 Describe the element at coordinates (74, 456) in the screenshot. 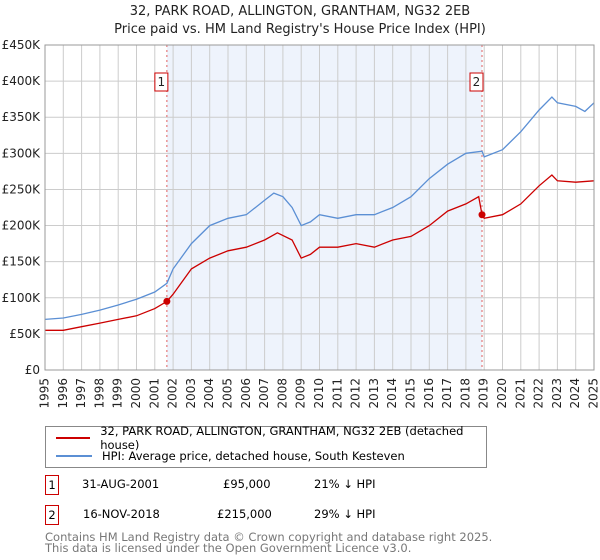

I see `hpi-legend-swatch` at that location.